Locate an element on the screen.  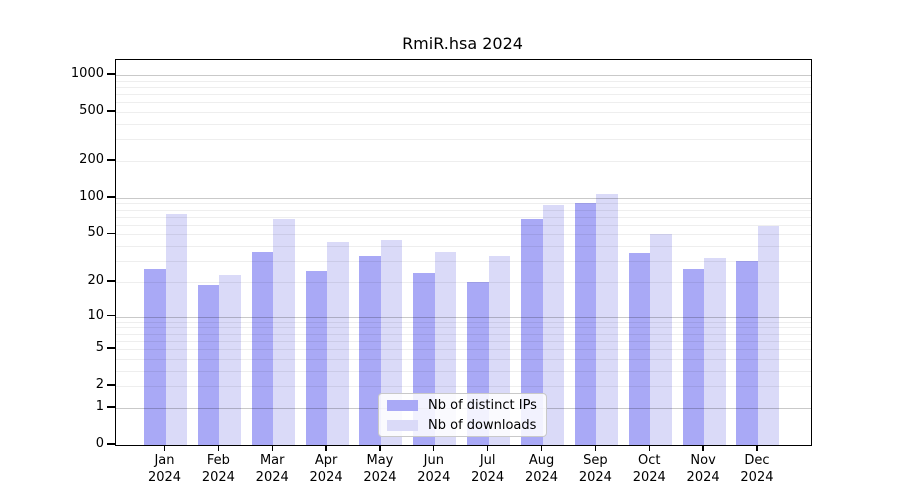
y-tick-label-2: 2 is located at coordinates (99, 385).